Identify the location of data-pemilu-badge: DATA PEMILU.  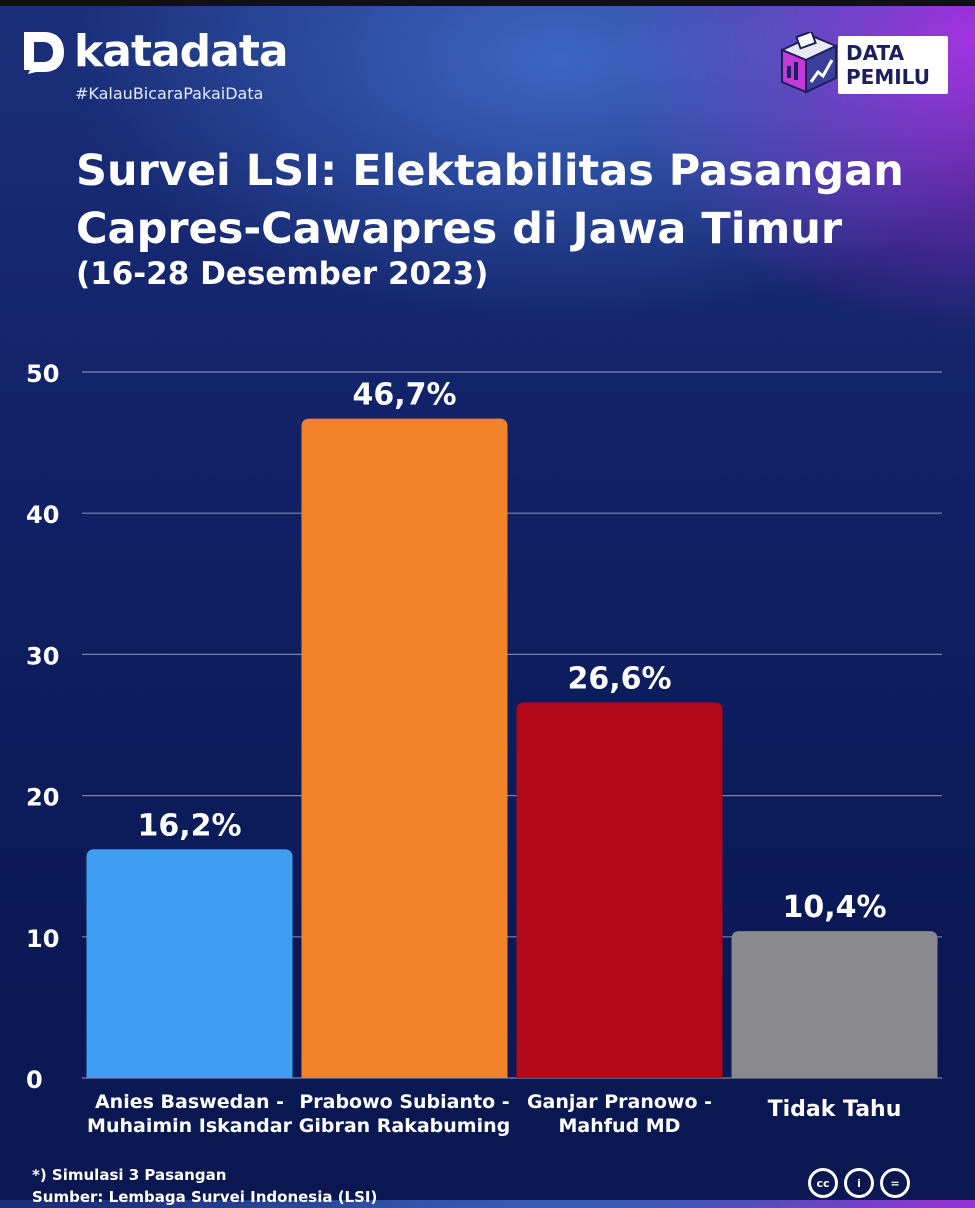
(864, 62).